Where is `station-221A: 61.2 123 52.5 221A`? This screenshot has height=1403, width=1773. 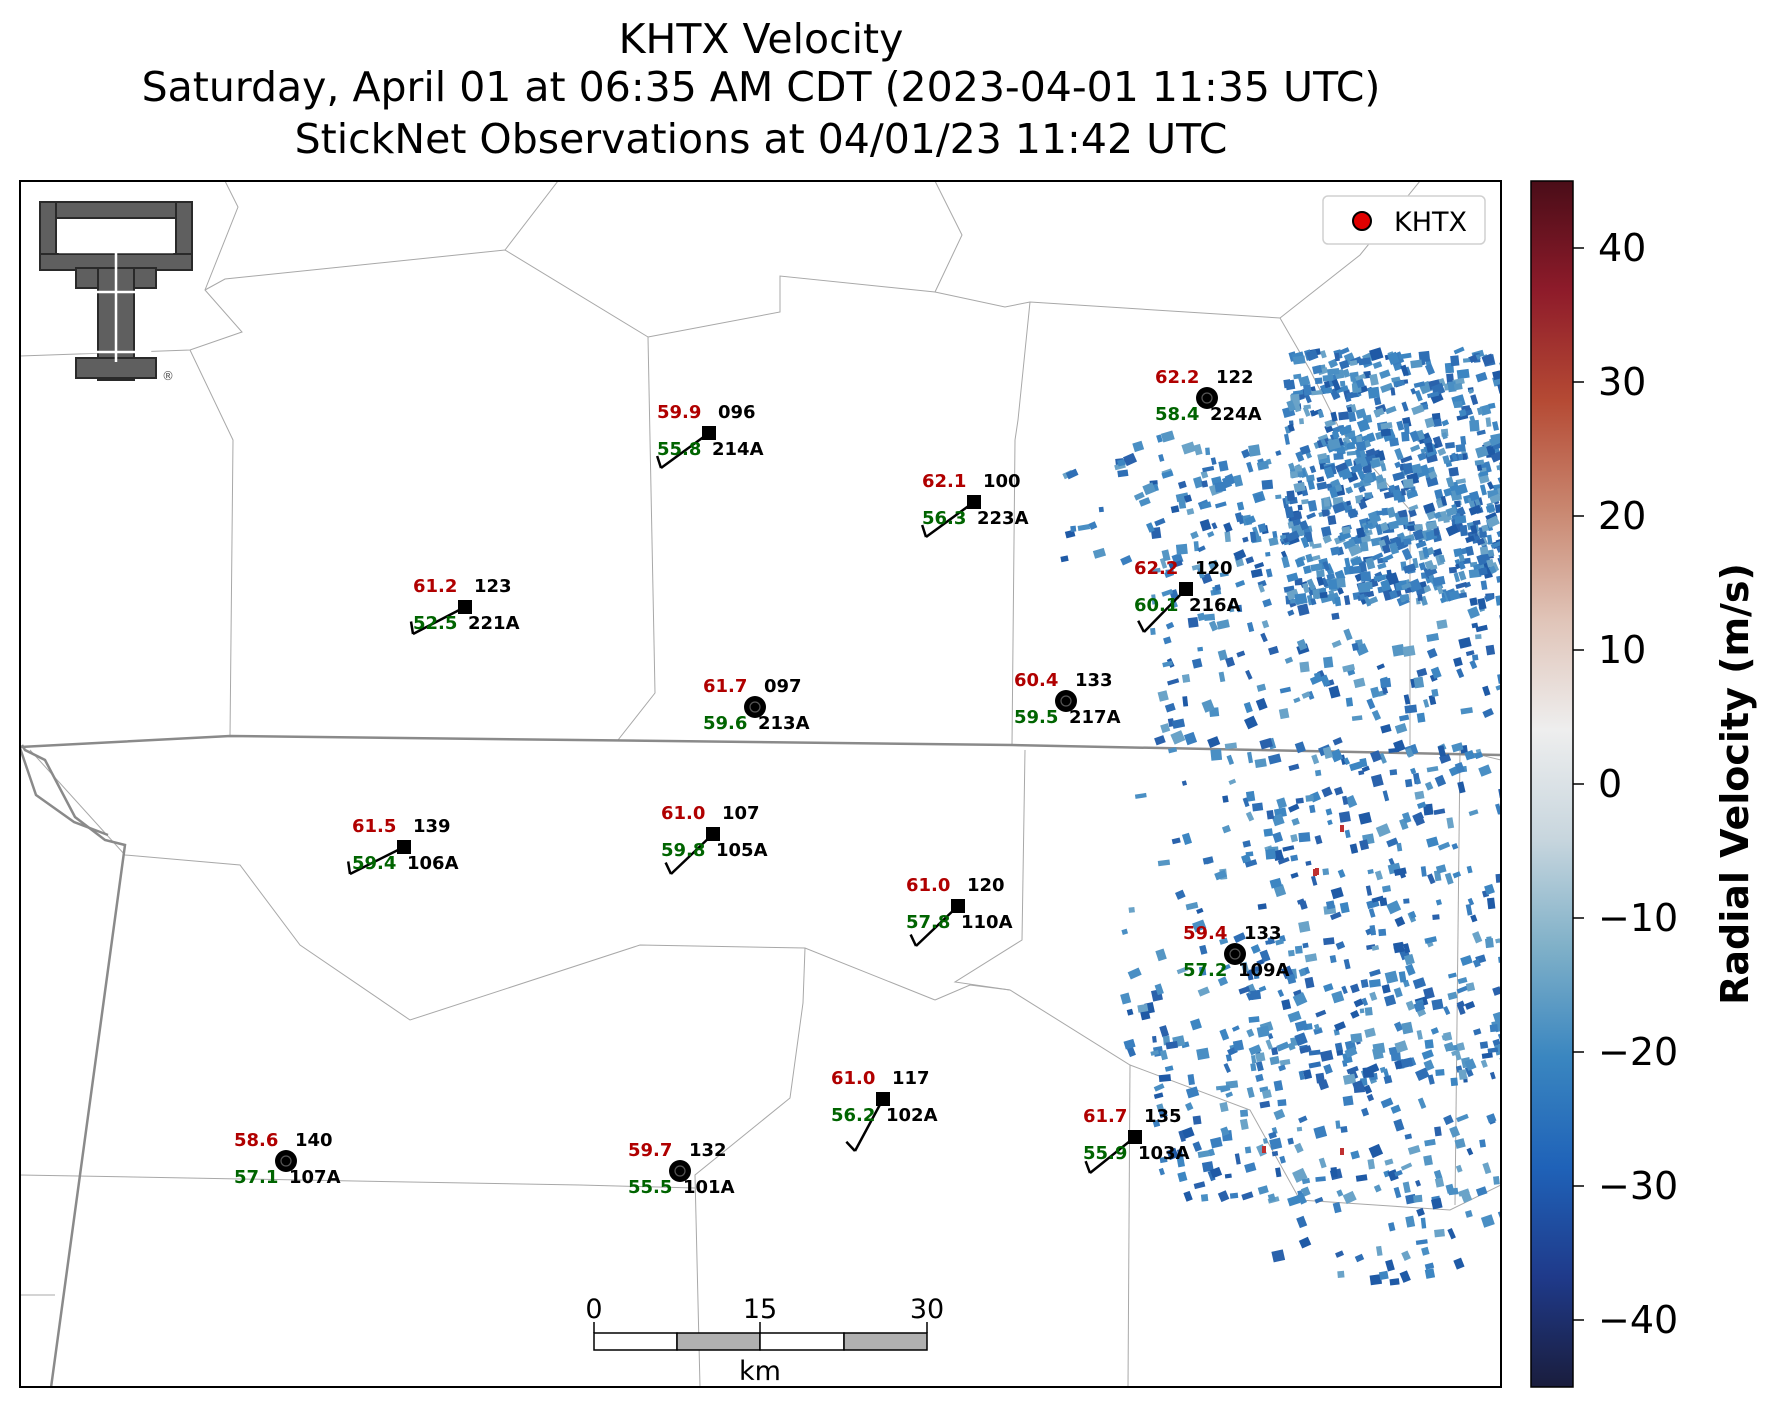 station-221A: 61.2 123 52.5 221A is located at coordinates (464, 606).